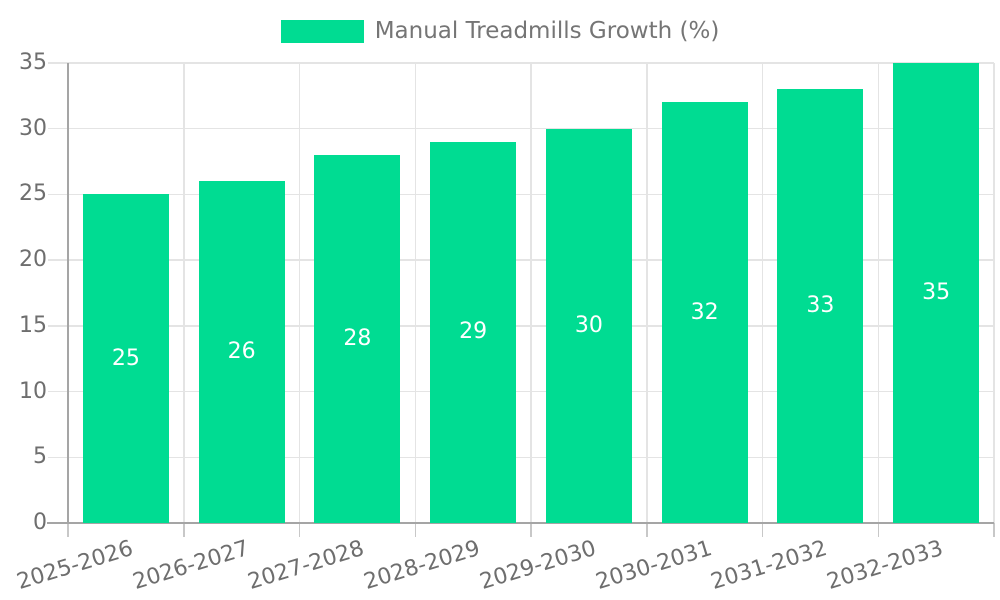  Describe the element at coordinates (547, 30) in the screenshot. I see `legend-label: Manual Treadmills Growth (%)` at that location.